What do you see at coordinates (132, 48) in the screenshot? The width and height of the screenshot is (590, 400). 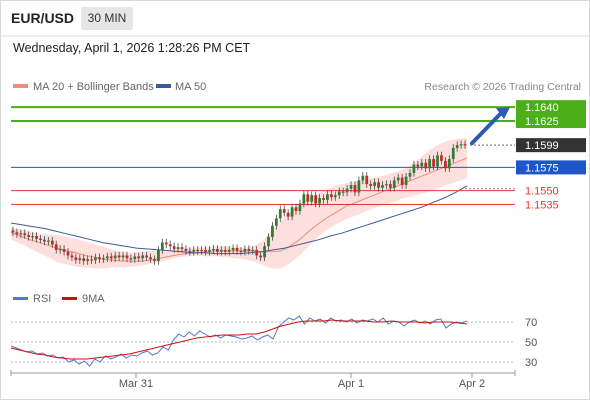 I see `chart-datetime: Wednesday, April 1, 2026 1:28:26 PM CET` at bounding box center [132, 48].